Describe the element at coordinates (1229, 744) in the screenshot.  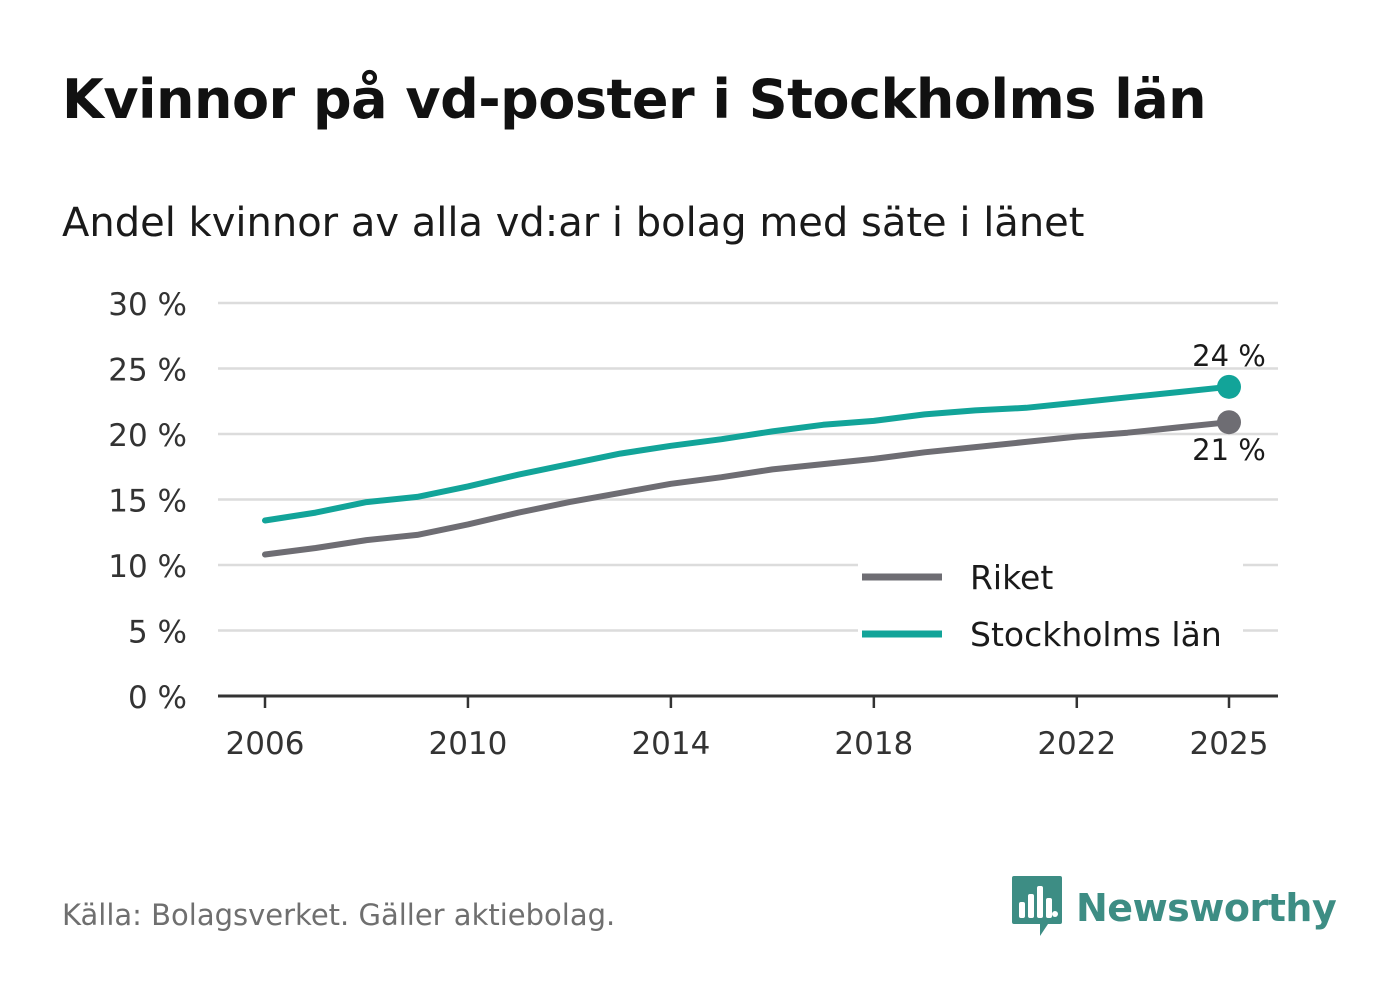
I see `x-tick-label: 2025` at that location.